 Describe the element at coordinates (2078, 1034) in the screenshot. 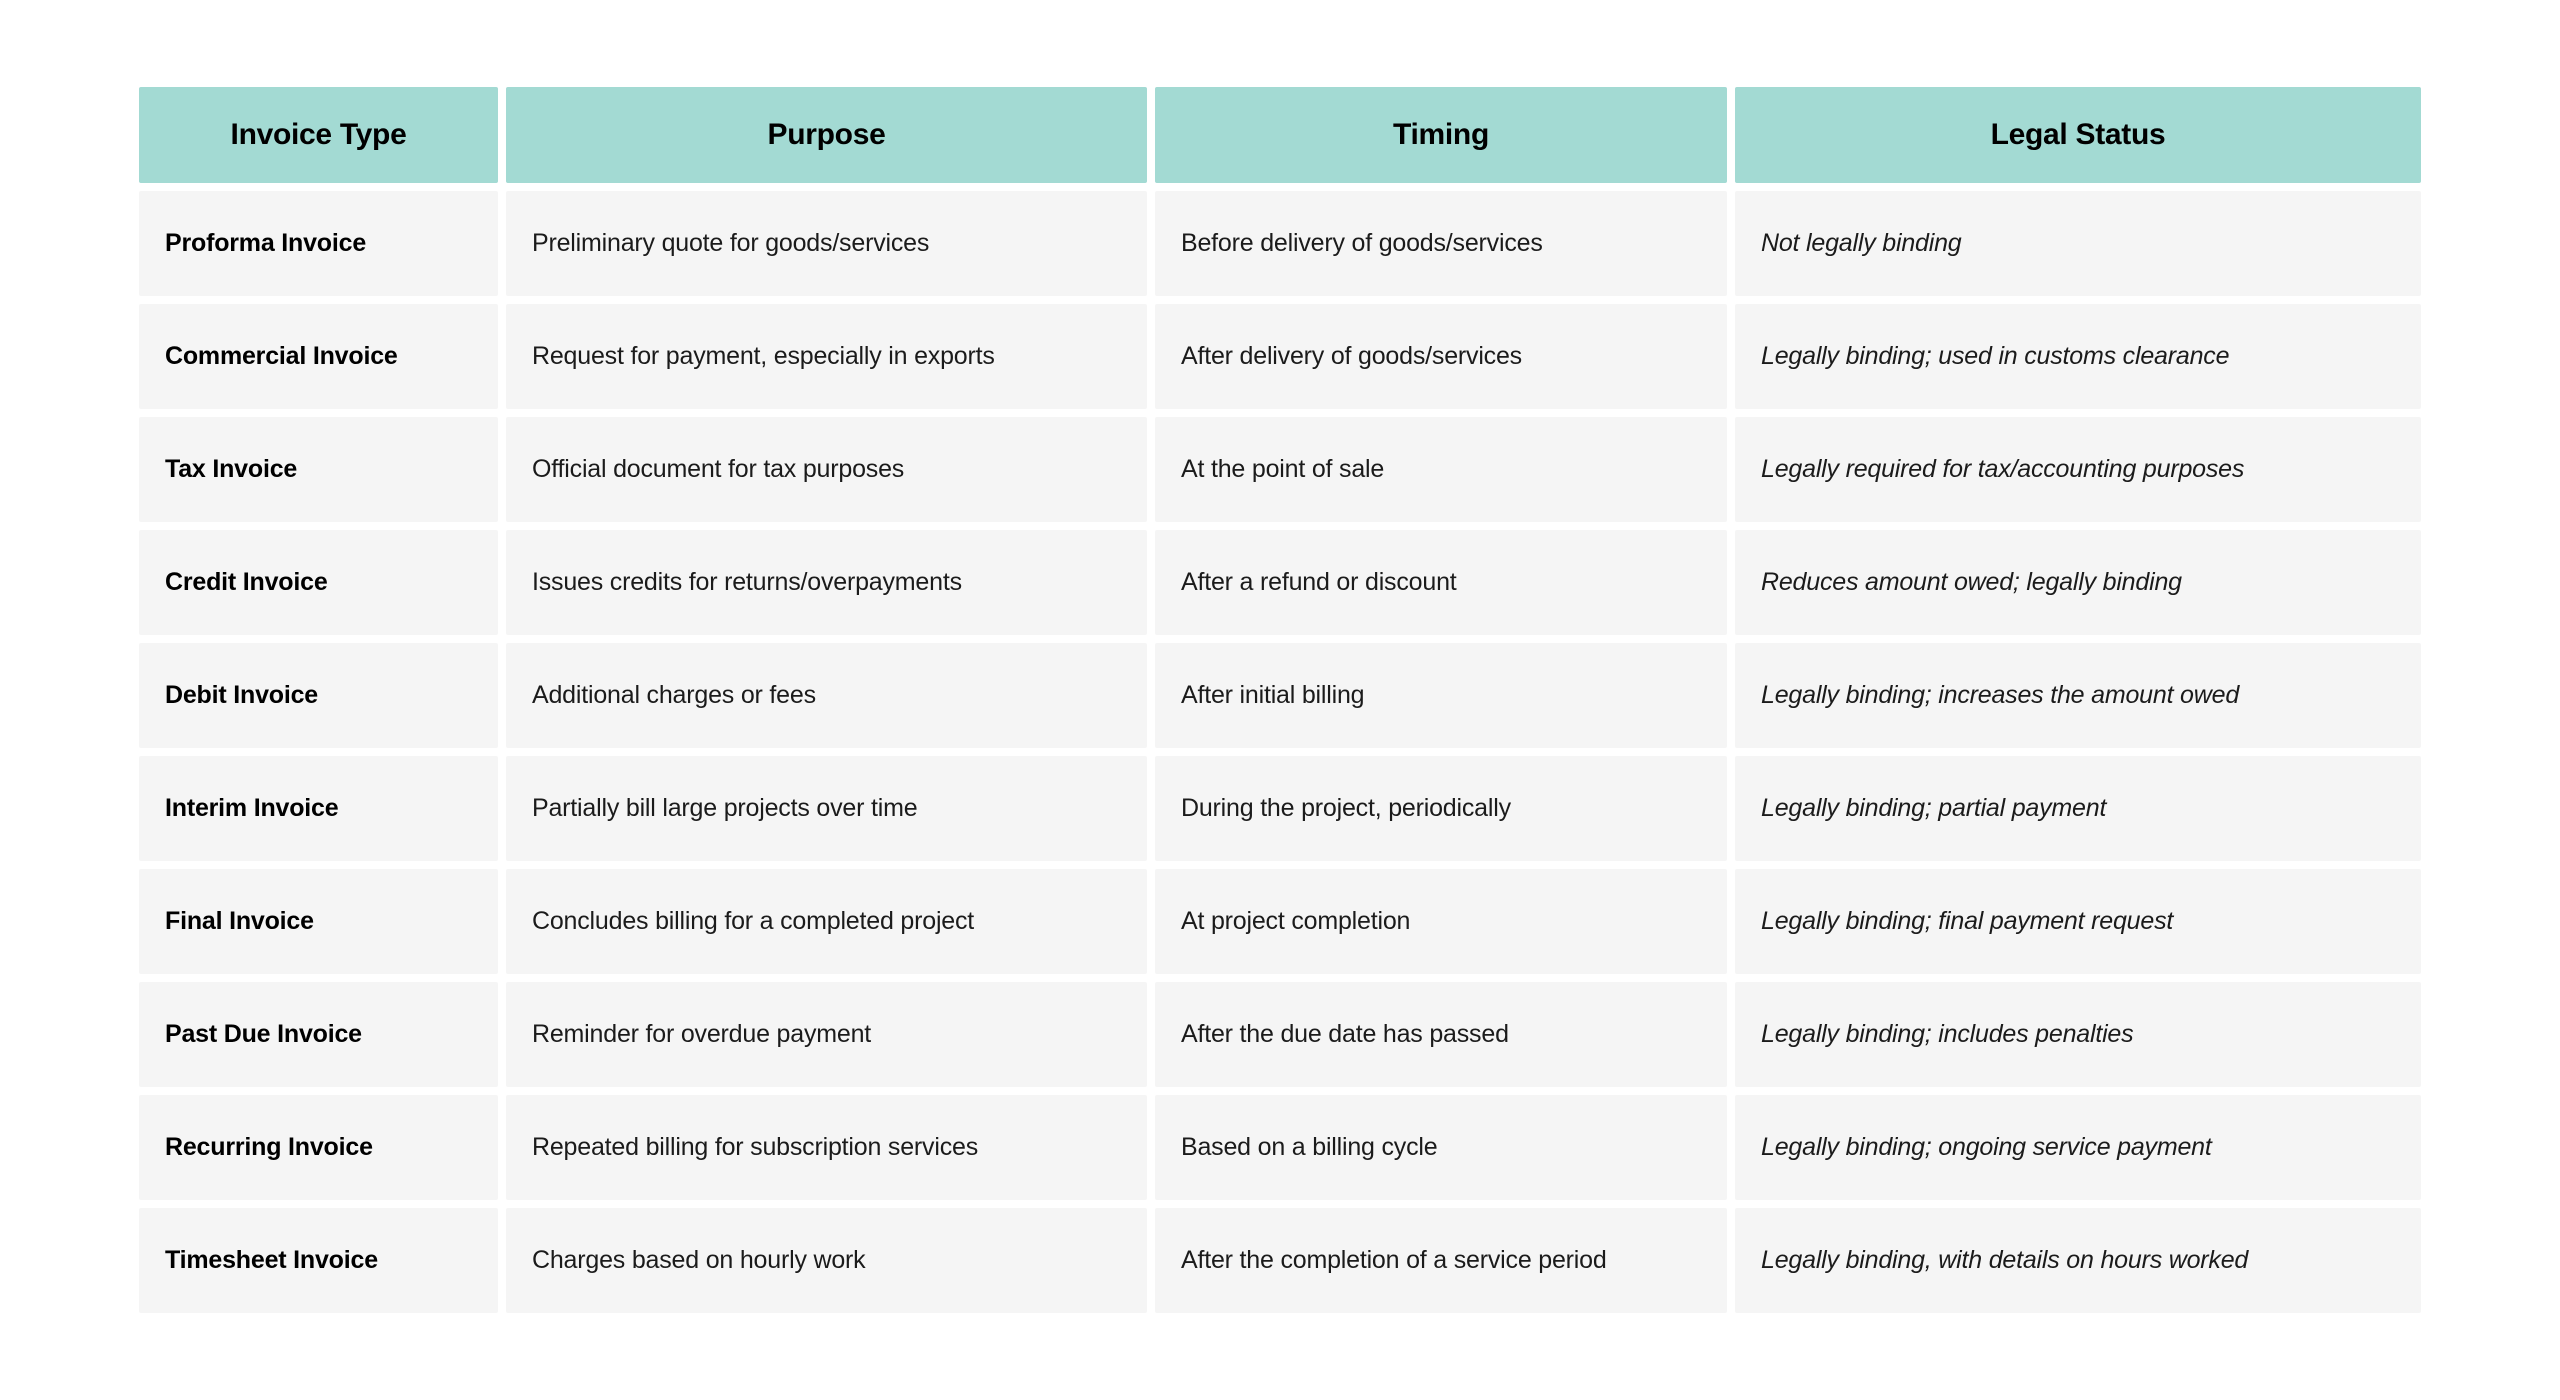

I see `cell-legal-status: Legally binding; includes penalties` at that location.